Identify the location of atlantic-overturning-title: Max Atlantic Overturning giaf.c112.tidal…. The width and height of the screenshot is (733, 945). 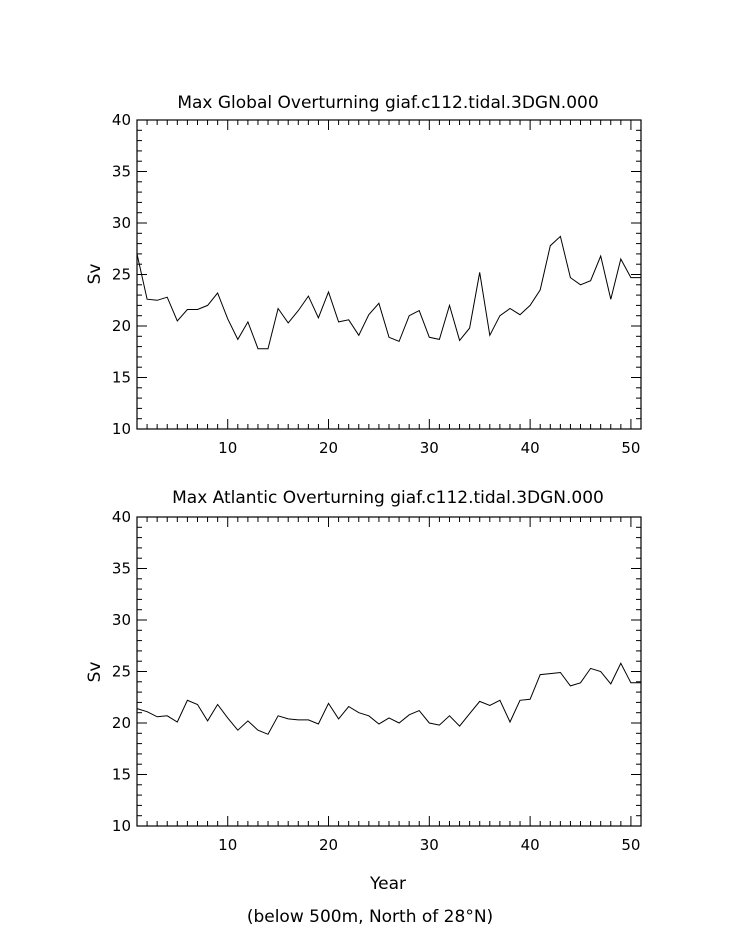
(388, 498).